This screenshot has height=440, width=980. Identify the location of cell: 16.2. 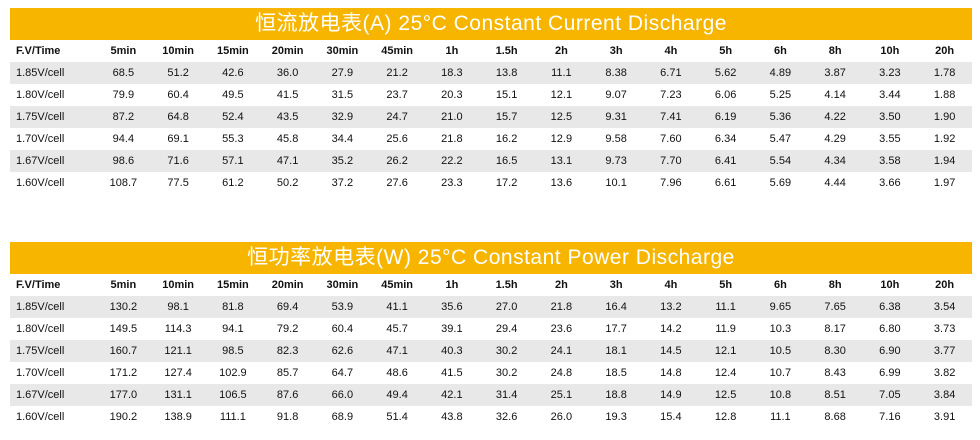
(506, 139).